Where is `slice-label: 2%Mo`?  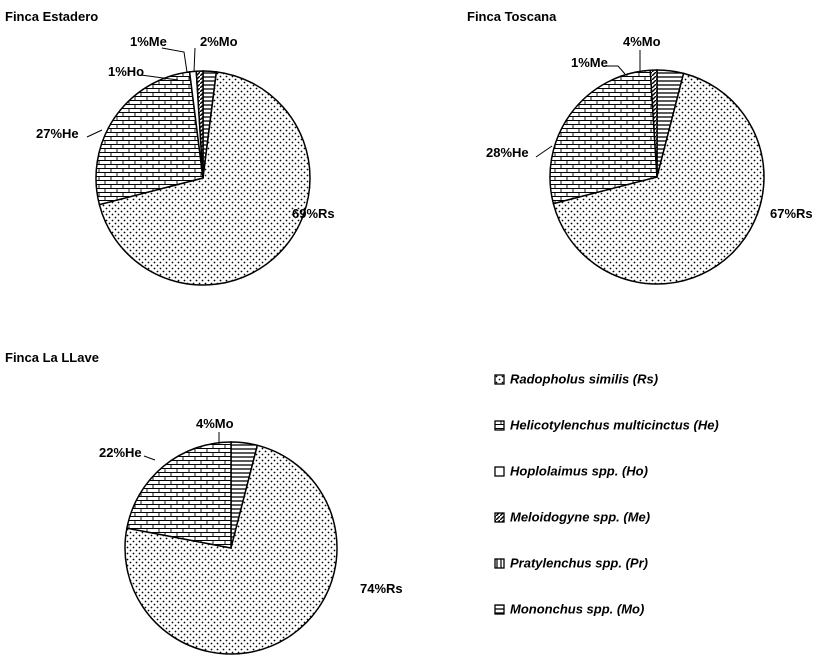 slice-label: 2%Mo is located at coordinates (219, 41).